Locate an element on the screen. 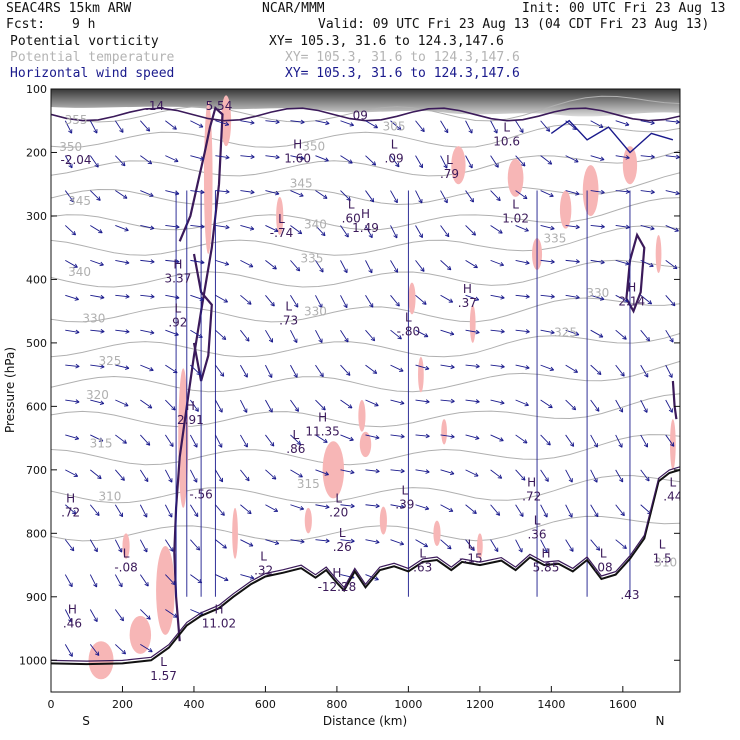 This screenshot has height=740, width=740. x-axis-label: Distance (km) is located at coordinates (365, 721).